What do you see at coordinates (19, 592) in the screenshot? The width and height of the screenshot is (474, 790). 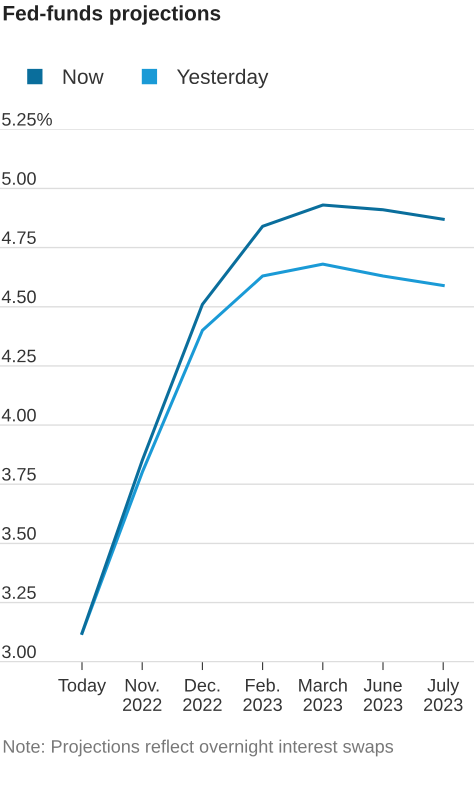 I see `y-tick-label: 3.25` at bounding box center [19, 592].